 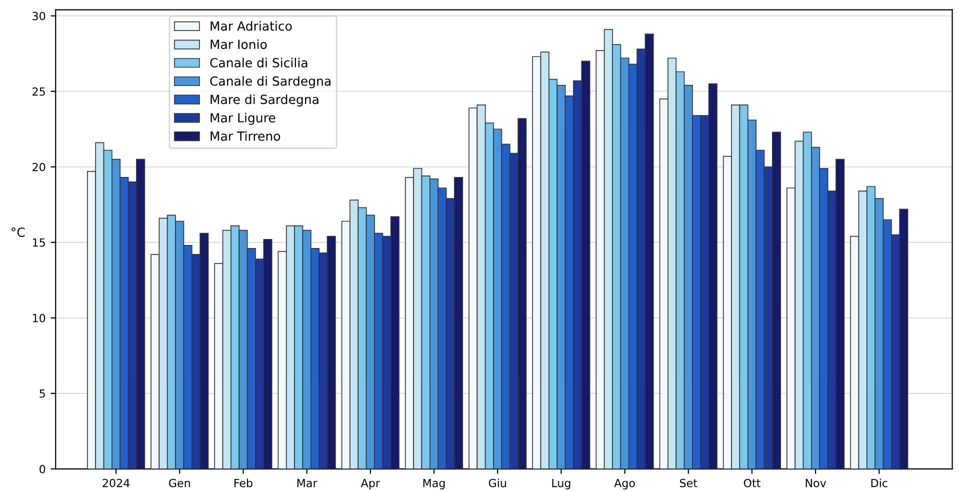 What do you see at coordinates (879, 483) in the screenshot?
I see `x-tick-label: Dic` at bounding box center [879, 483].